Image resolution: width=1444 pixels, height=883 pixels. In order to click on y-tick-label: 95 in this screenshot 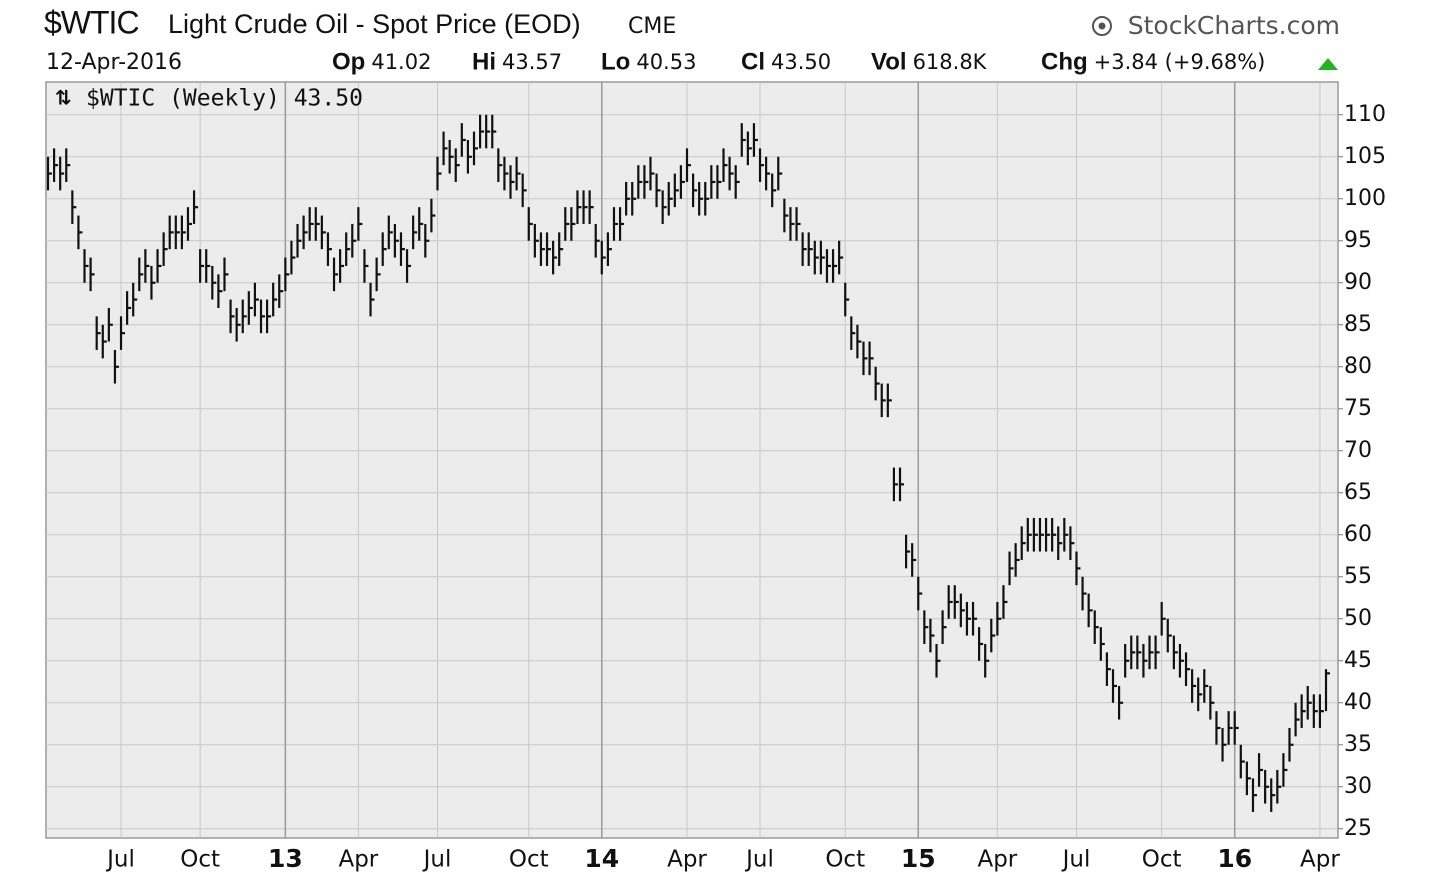, I will do `click(1358, 240)`.